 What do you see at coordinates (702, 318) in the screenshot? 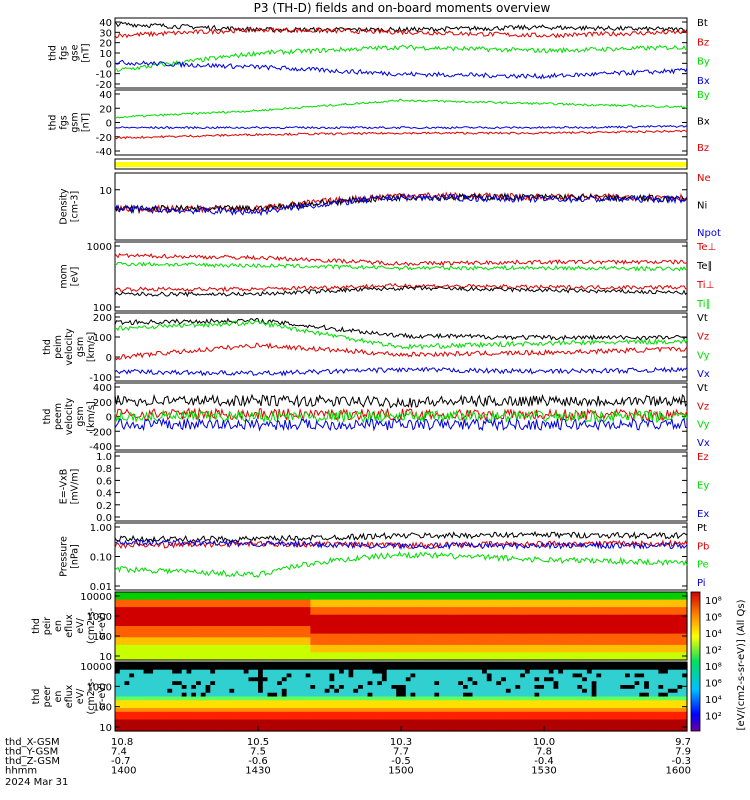
I see `legend-entry: Vt` at bounding box center [702, 318].